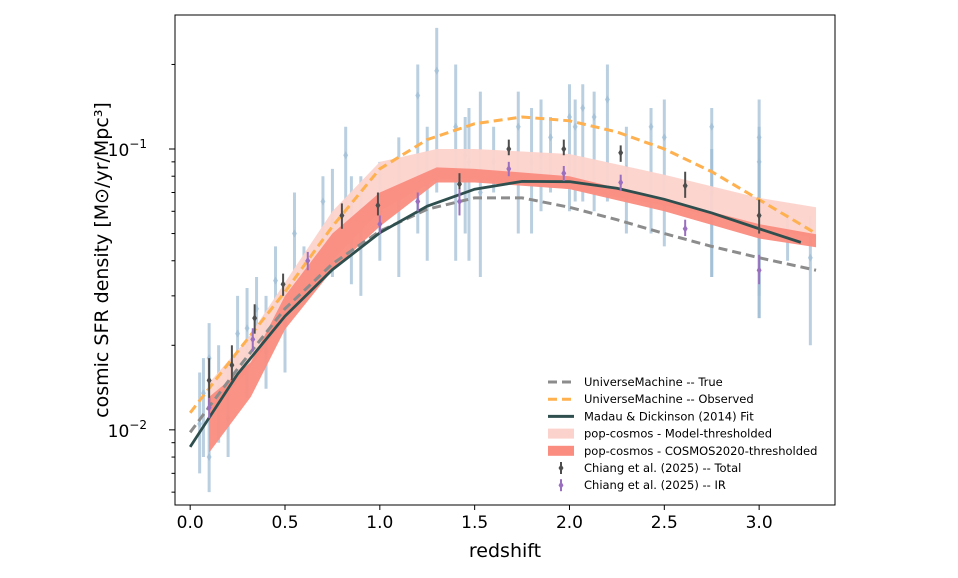 This screenshot has height=578, width=958. What do you see at coordinates (759, 523) in the screenshot?
I see `x-tick-label: 3.0` at bounding box center [759, 523].